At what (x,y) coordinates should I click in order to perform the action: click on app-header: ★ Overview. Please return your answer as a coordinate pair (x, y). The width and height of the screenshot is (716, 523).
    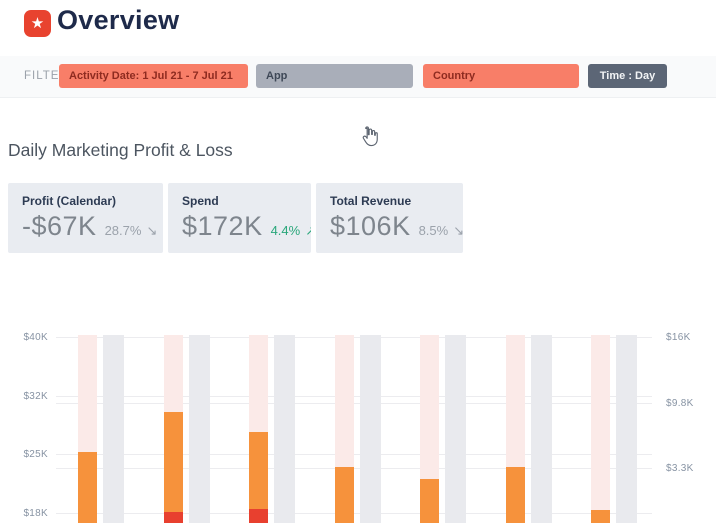
    Looking at the image, I should click on (358, 28).